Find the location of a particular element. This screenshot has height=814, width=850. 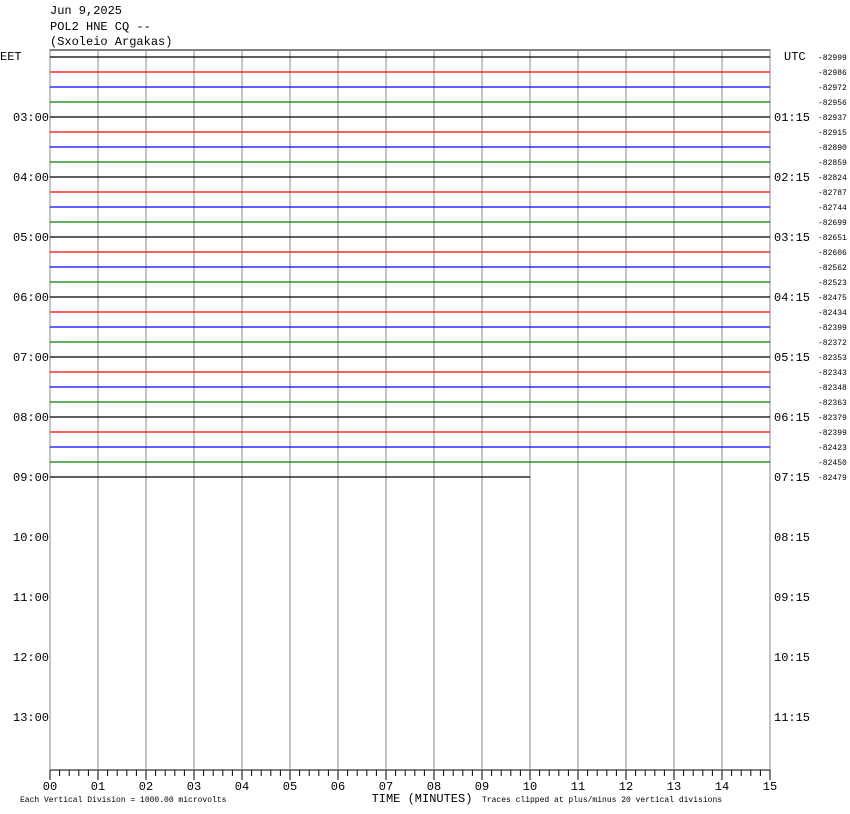

trace-offset: -82475 is located at coordinates (832, 298).